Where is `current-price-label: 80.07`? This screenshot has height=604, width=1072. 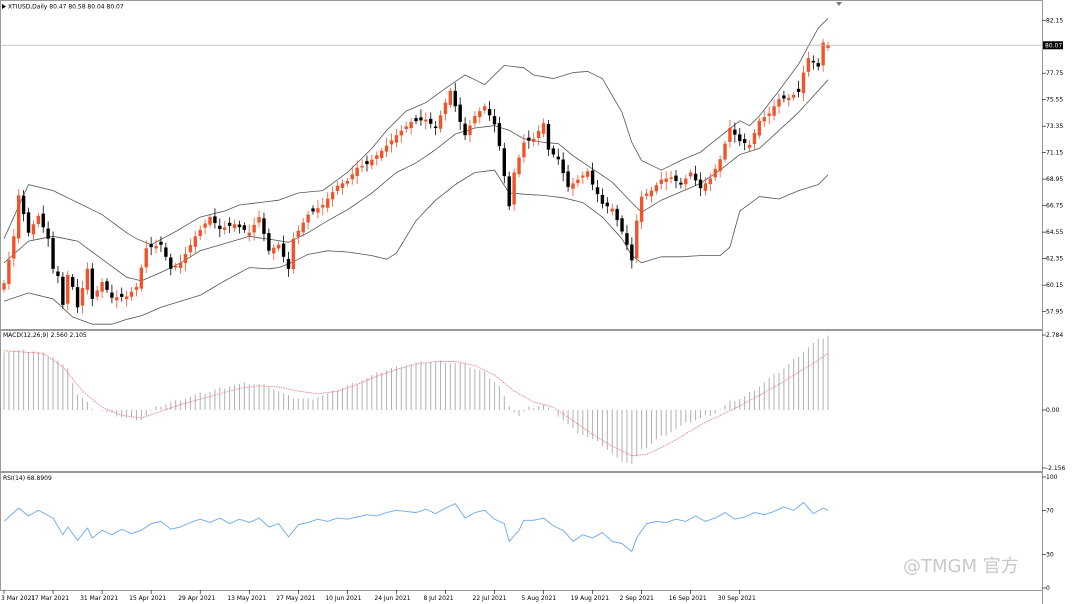 current-price-label: 80.07 is located at coordinates (1053, 45).